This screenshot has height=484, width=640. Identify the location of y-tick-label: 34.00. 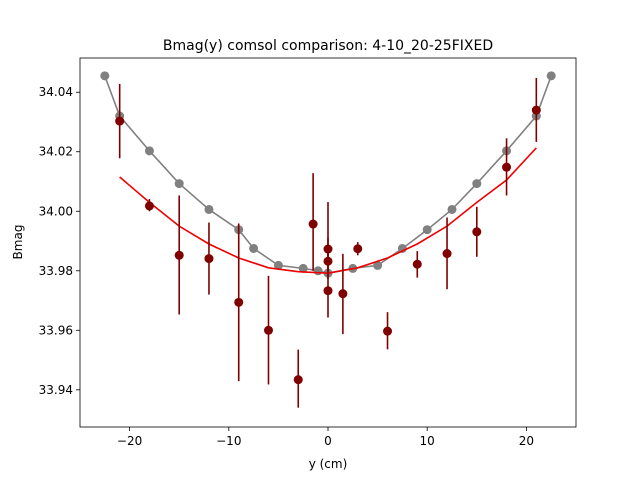
(56, 211).